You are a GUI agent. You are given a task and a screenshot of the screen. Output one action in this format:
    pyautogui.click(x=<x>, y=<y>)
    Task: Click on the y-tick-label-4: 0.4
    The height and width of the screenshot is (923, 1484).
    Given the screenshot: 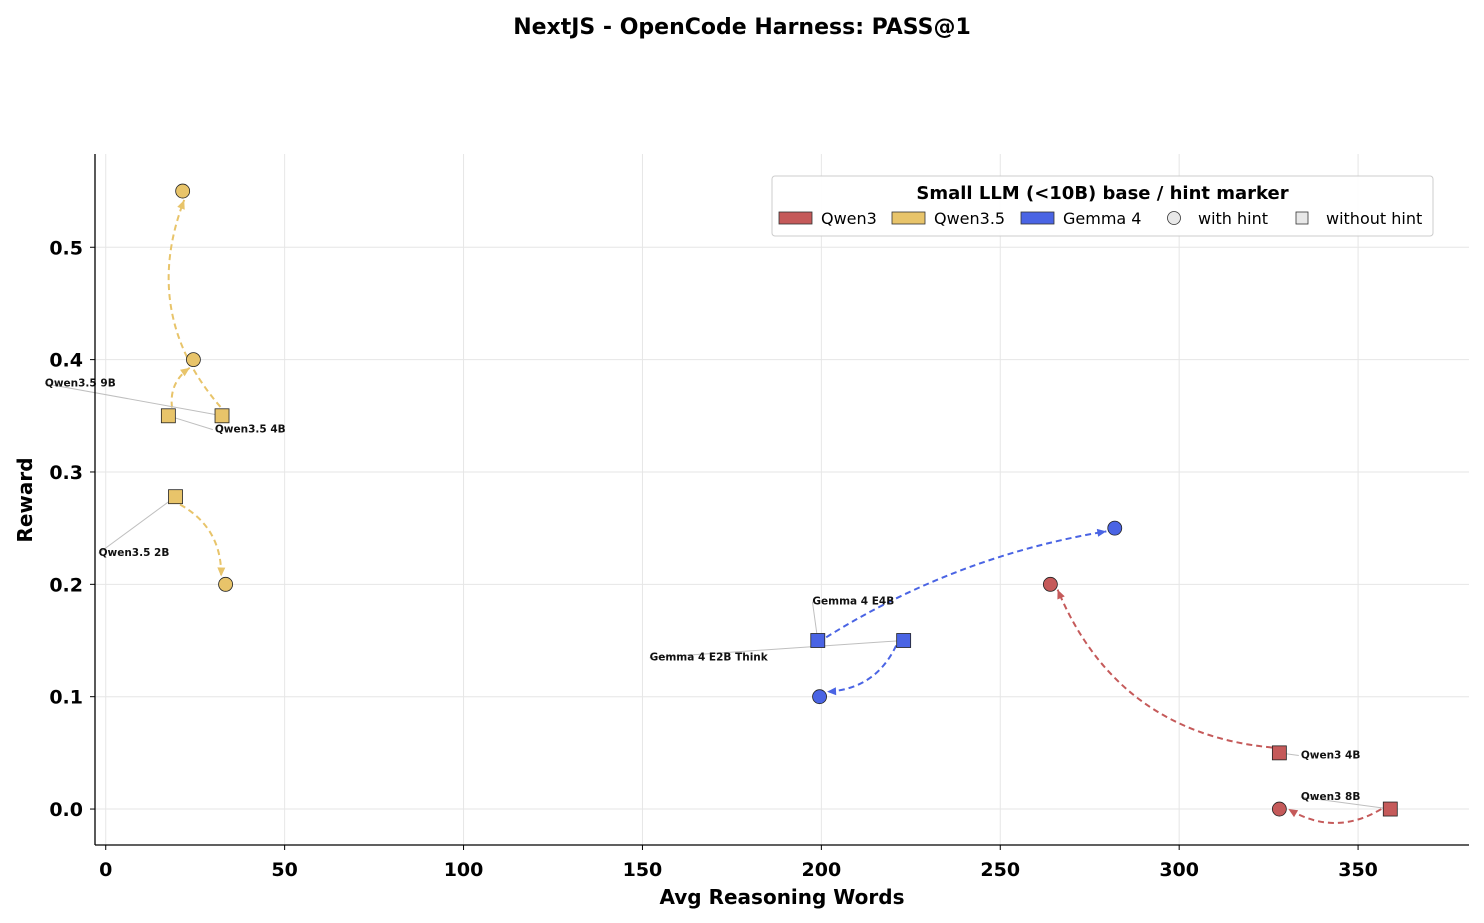 What is the action you would take?
    pyautogui.click(x=66, y=361)
    